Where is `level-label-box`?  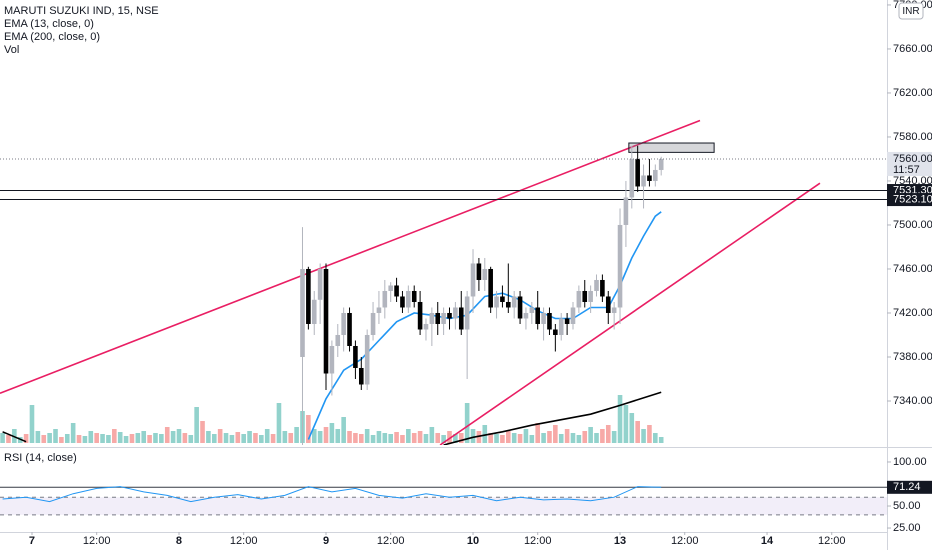
level-label-box is located at coordinates (909, 200).